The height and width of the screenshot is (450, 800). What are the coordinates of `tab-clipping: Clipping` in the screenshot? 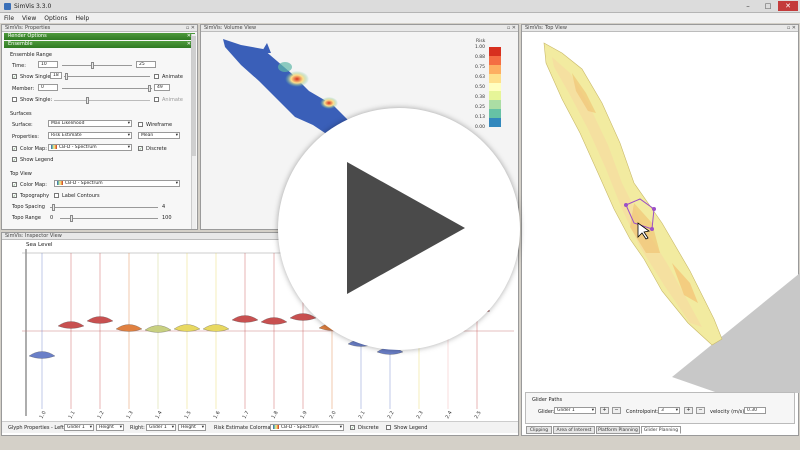 It's located at (539, 430).